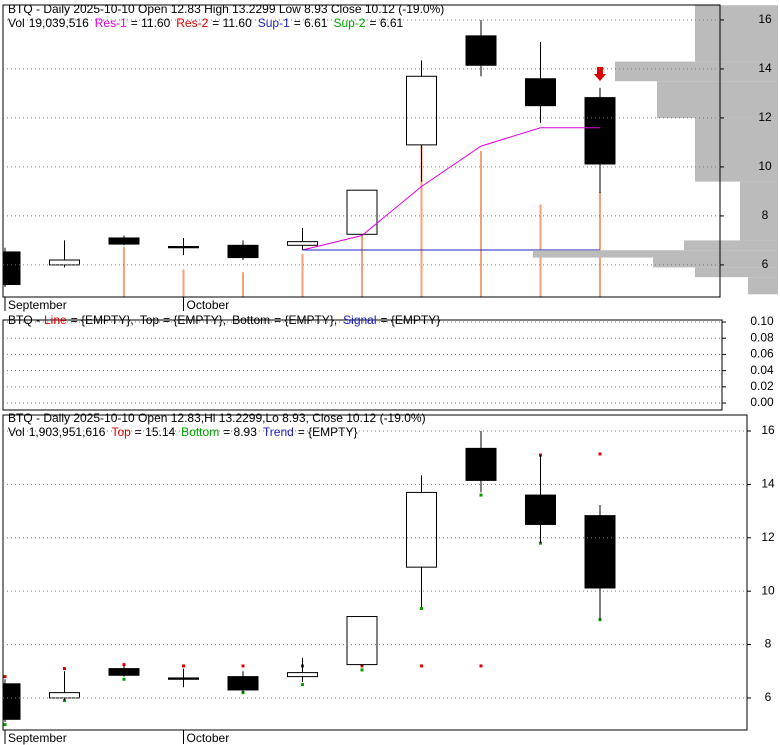 This screenshot has height=745, width=780. What do you see at coordinates (67, 432) in the screenshot?
I see `legend-value: 1,903,951,616` at bounding box center [67, 432].